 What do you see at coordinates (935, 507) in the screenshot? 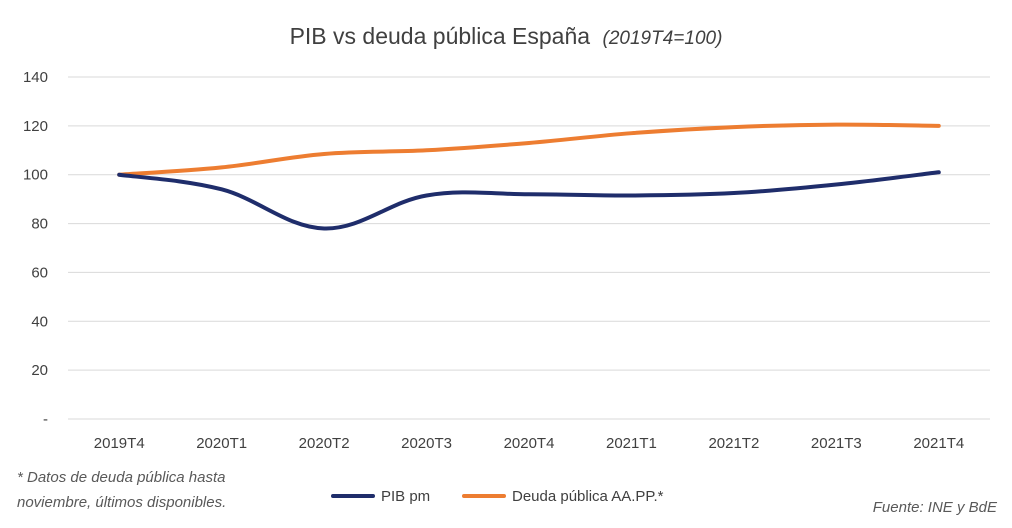
I see `source-note: Fuente: INE y BdE` at bounding box center [935, 507].